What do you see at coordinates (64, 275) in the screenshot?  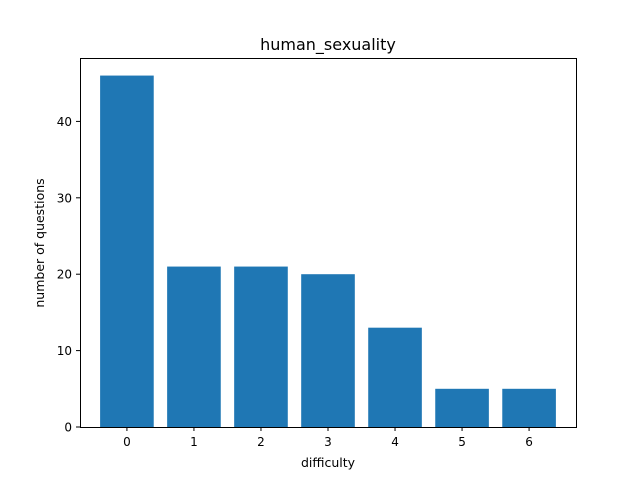 I see `y-tick-label: 20` at bounding box center [64, 275].